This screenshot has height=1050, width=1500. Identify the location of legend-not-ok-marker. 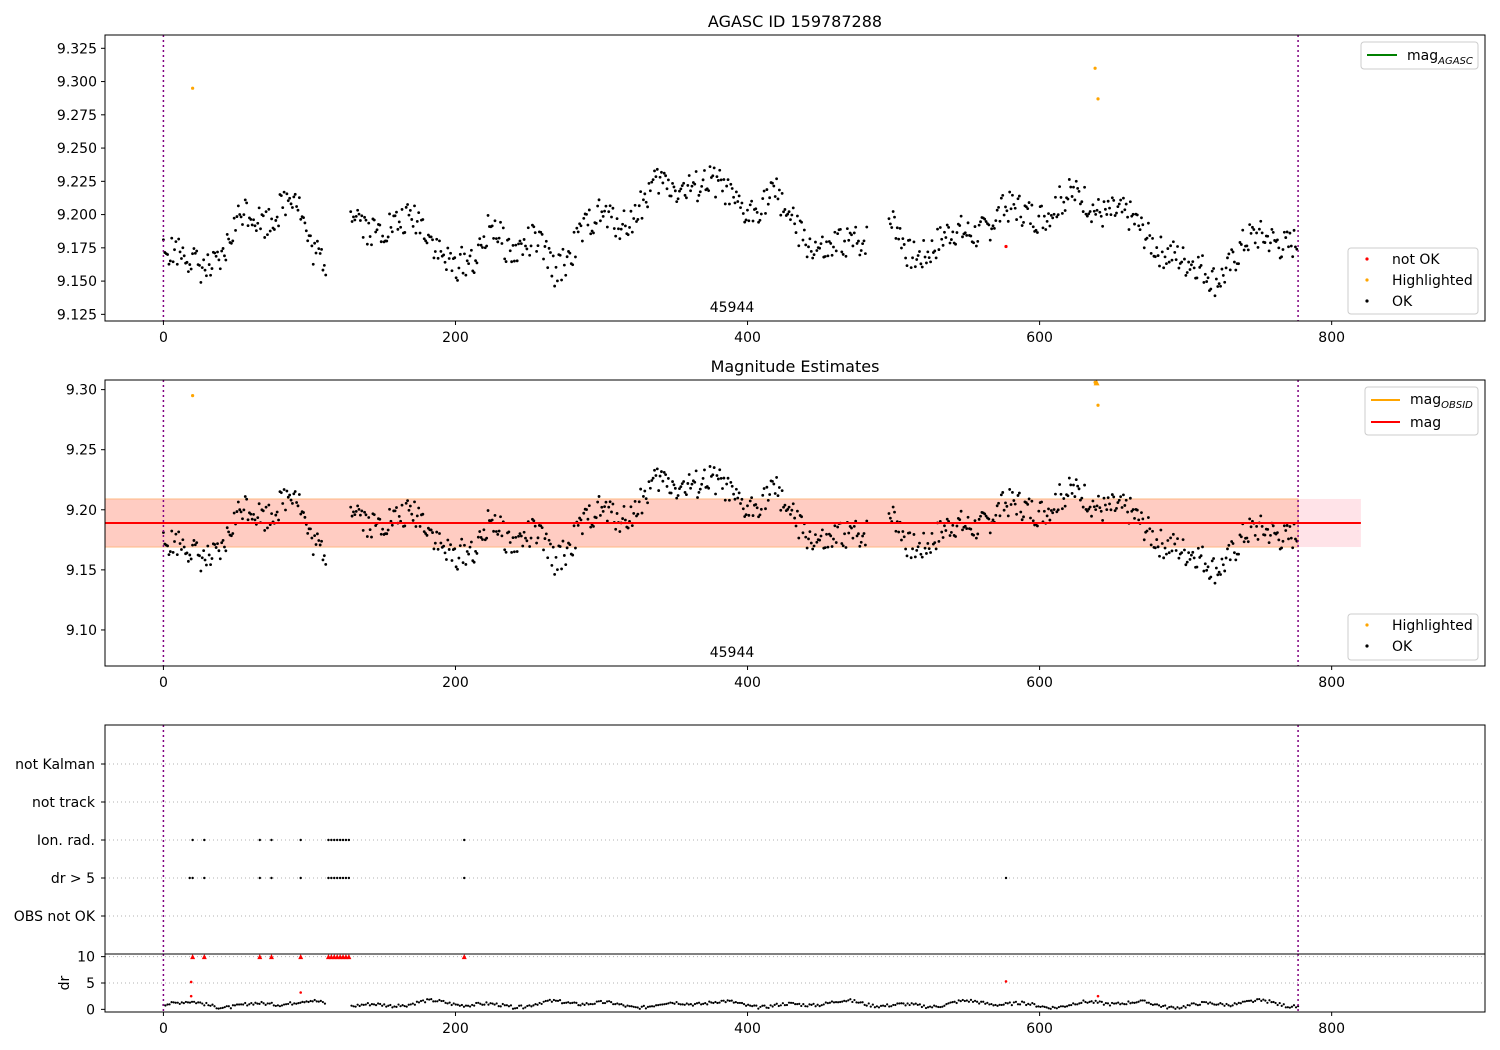
(1367, 259).